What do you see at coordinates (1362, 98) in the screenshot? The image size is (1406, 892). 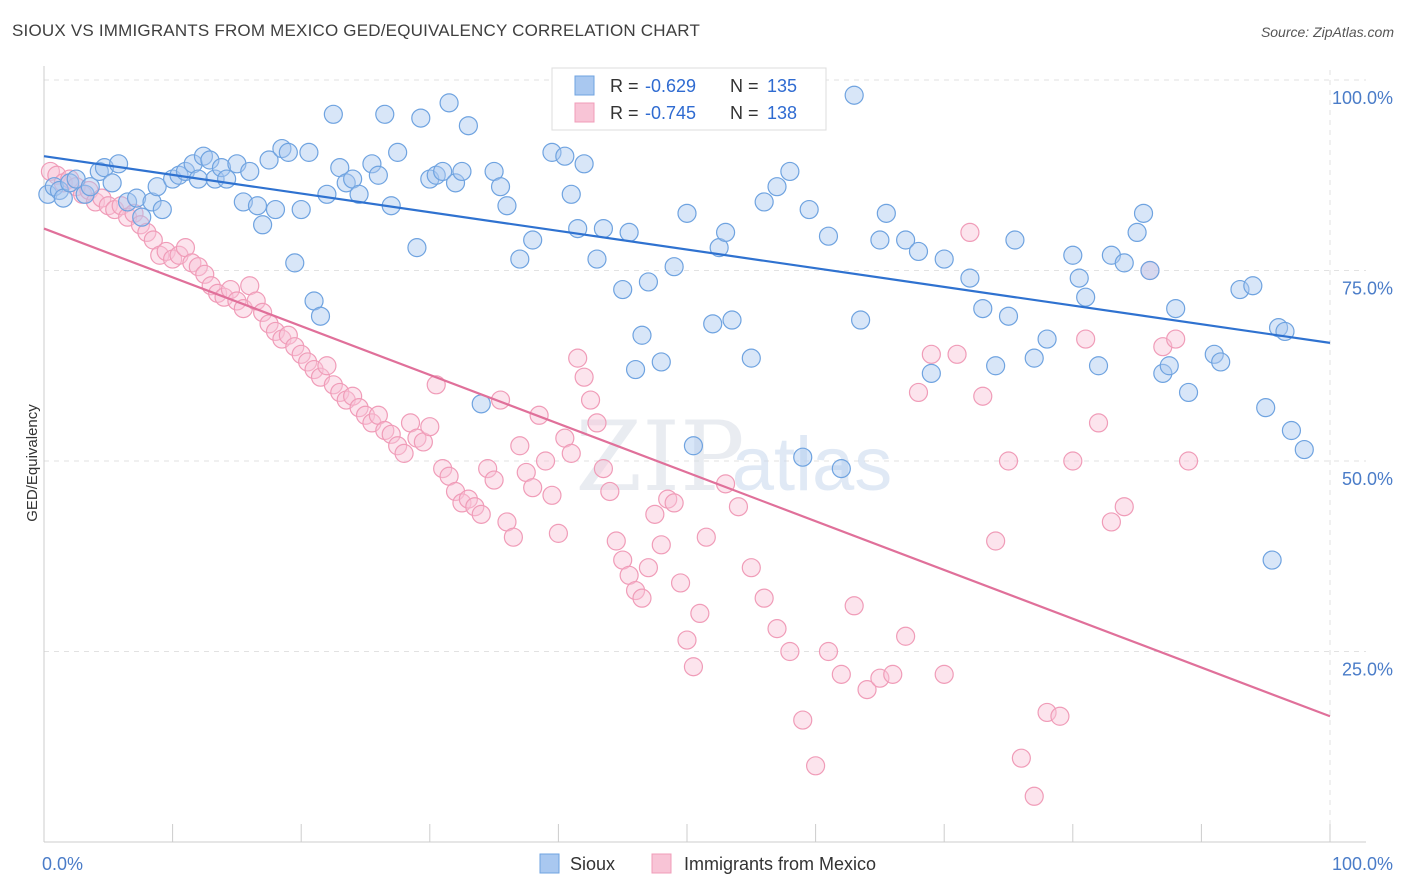 I see `y-tick-label: 100.0%` at bounding box center [1362, 98].